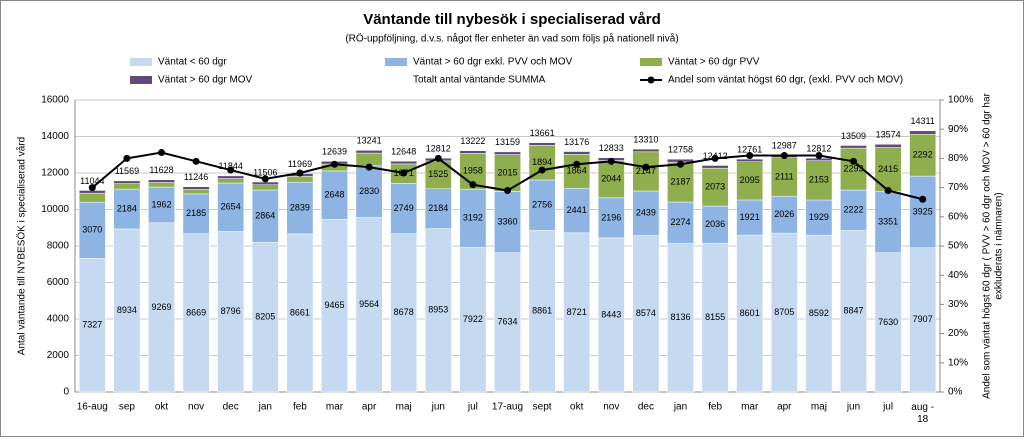 This screenshot has width=1024, height=442. I want to click on y-tick-label: 4000, so click(58, 319).